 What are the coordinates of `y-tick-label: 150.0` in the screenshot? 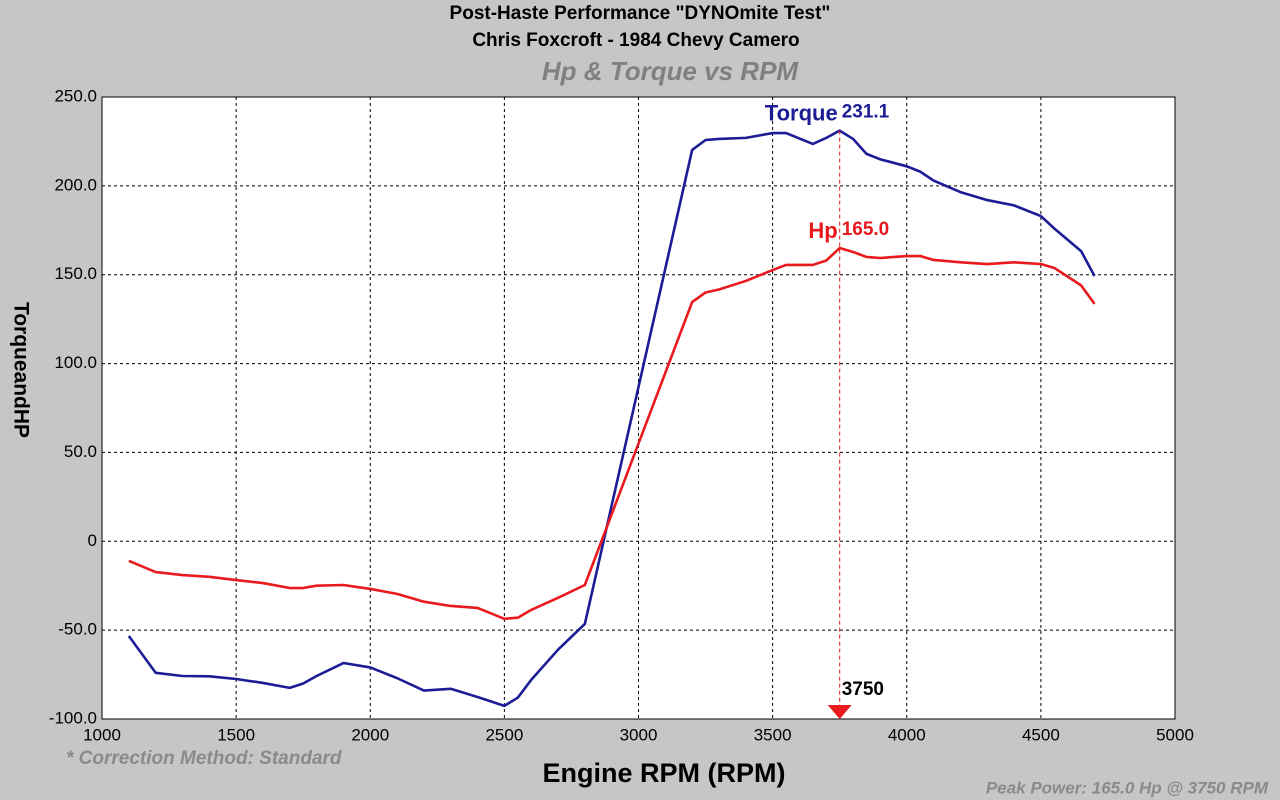 It's located at (75, 273).